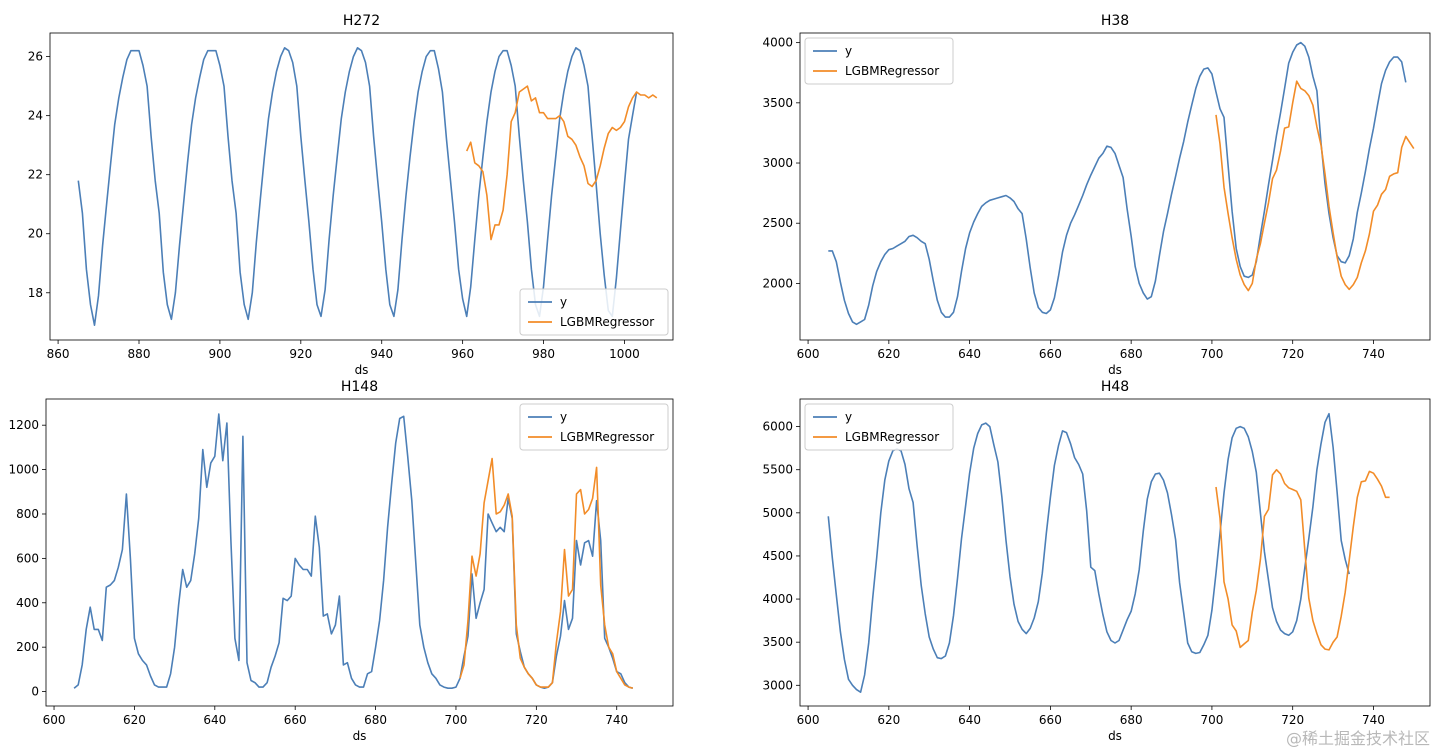 This screenshot has width=1440, height=755. I want to click on chart-title: H148, so click(359, 387).